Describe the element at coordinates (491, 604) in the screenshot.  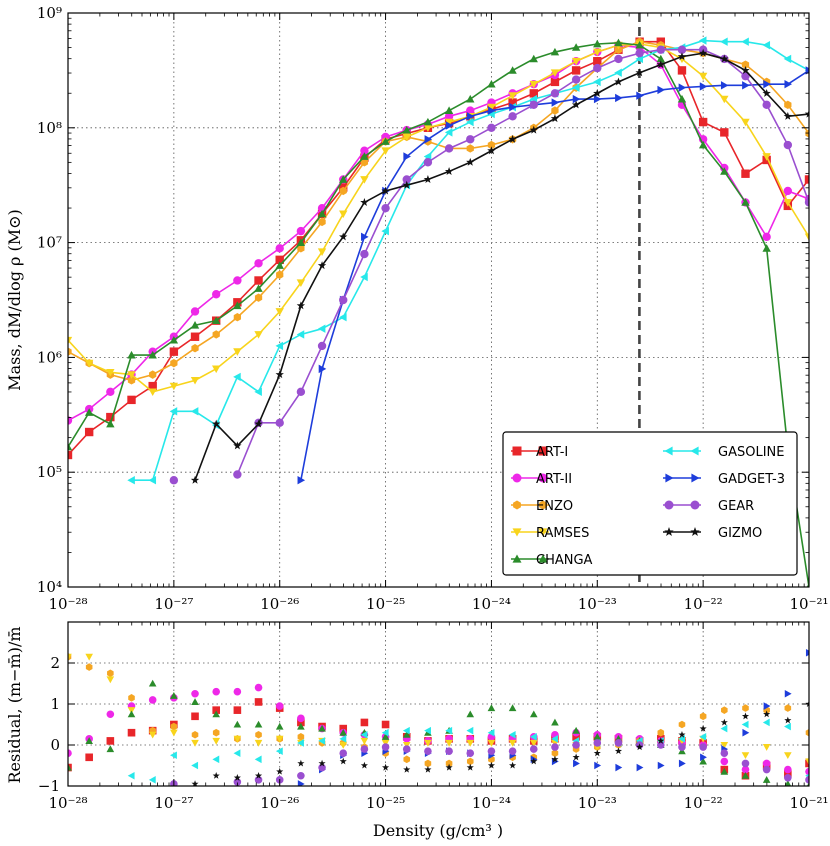
I see `top-x-tick-label: 10⁻²⁴` at that location.